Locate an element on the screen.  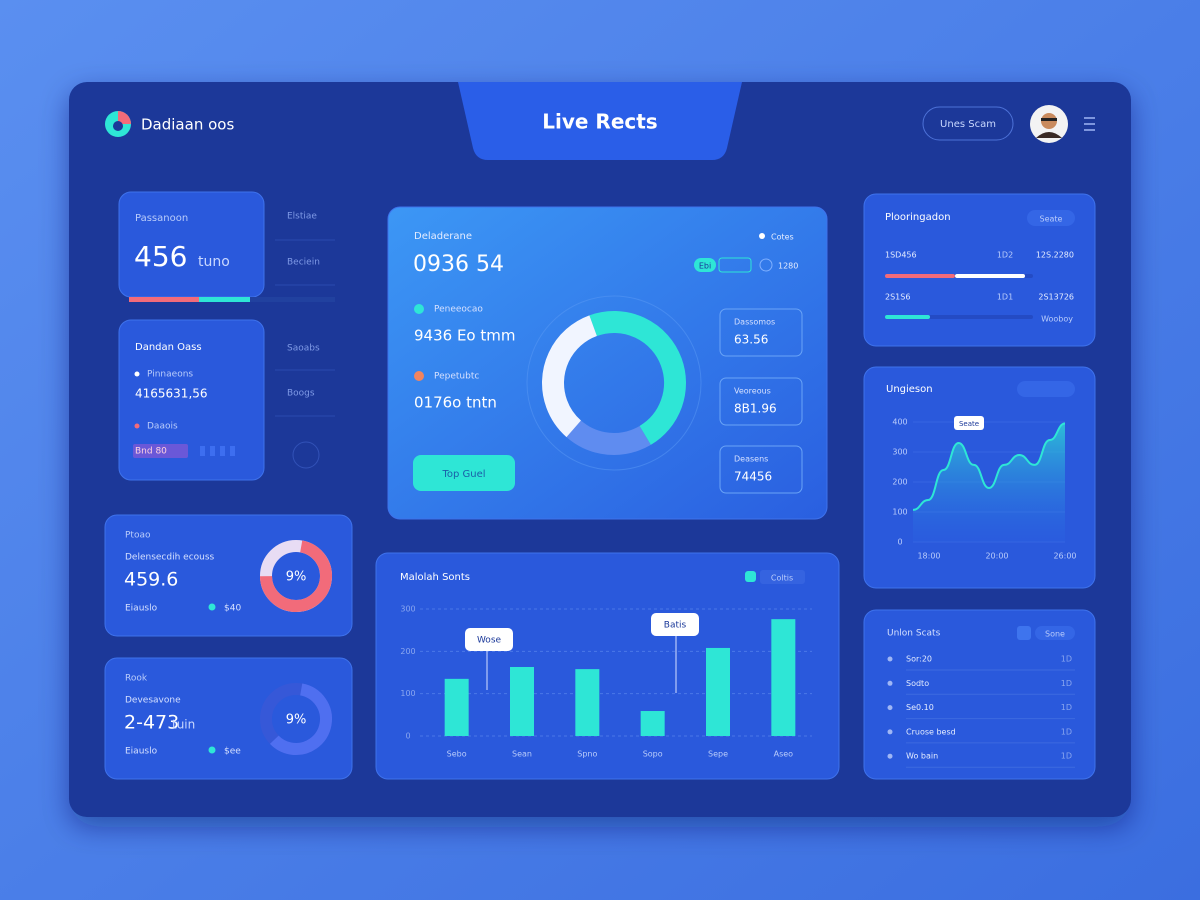
donut-halo is located at coordinates (614, 383).